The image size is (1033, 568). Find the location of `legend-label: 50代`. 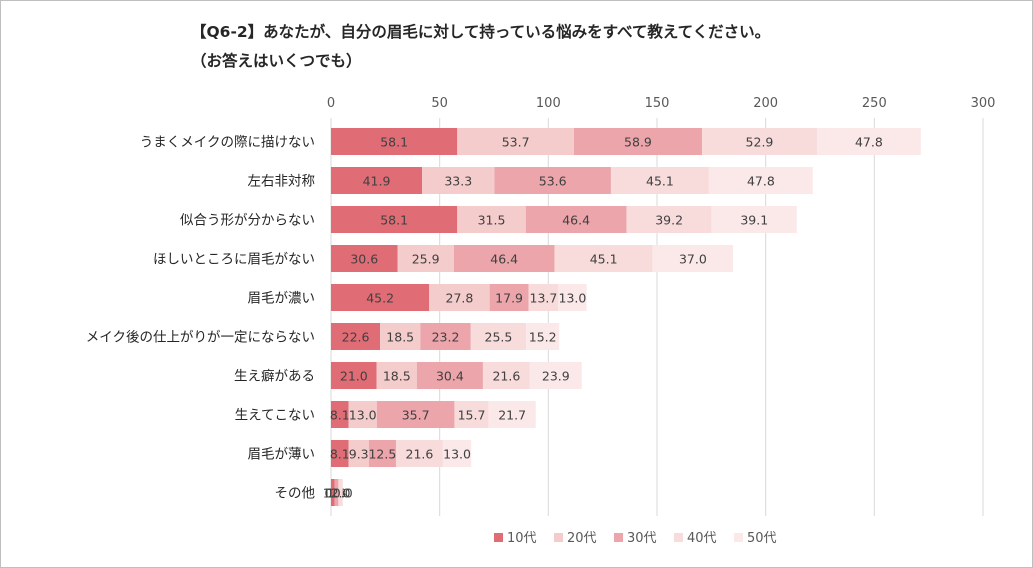

legend-label: 50代 is located at coordinates (762, 538).